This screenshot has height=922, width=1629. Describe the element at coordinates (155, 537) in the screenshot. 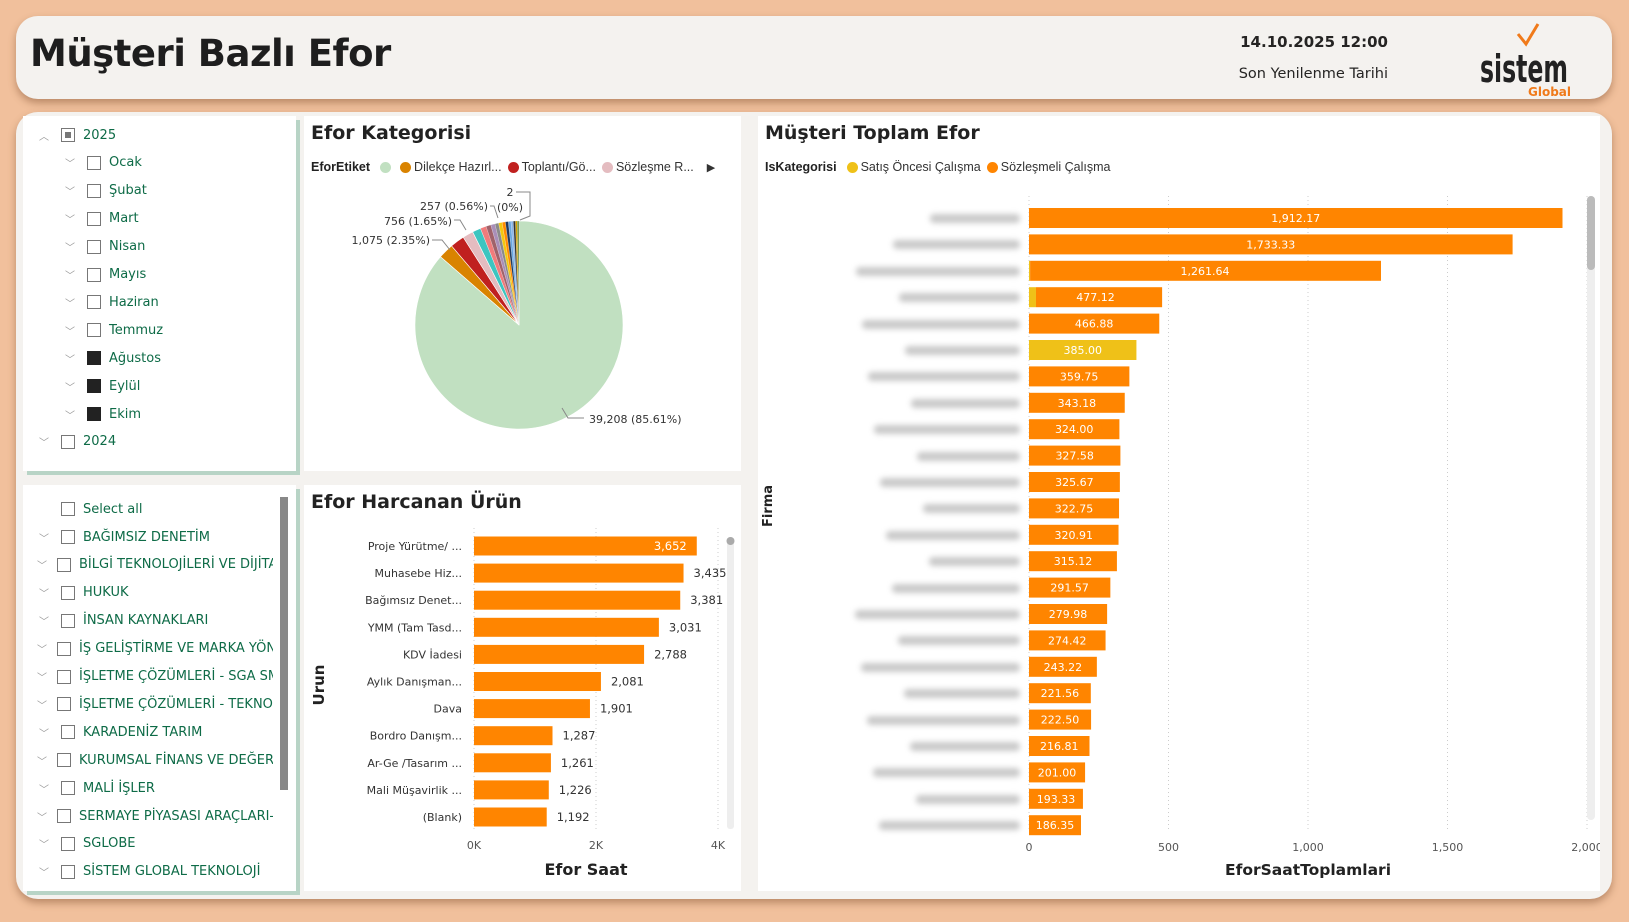

I see `slicer-item: ﹀ BAĞIMSIZ DENETİM` at that location.